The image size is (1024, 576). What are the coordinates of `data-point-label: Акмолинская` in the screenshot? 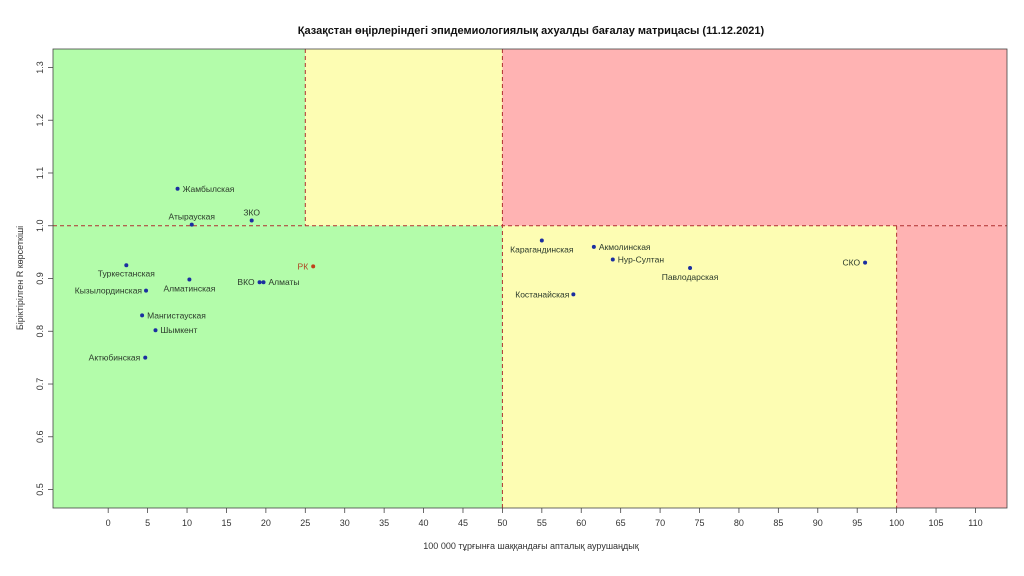 It's located at (625, 247).